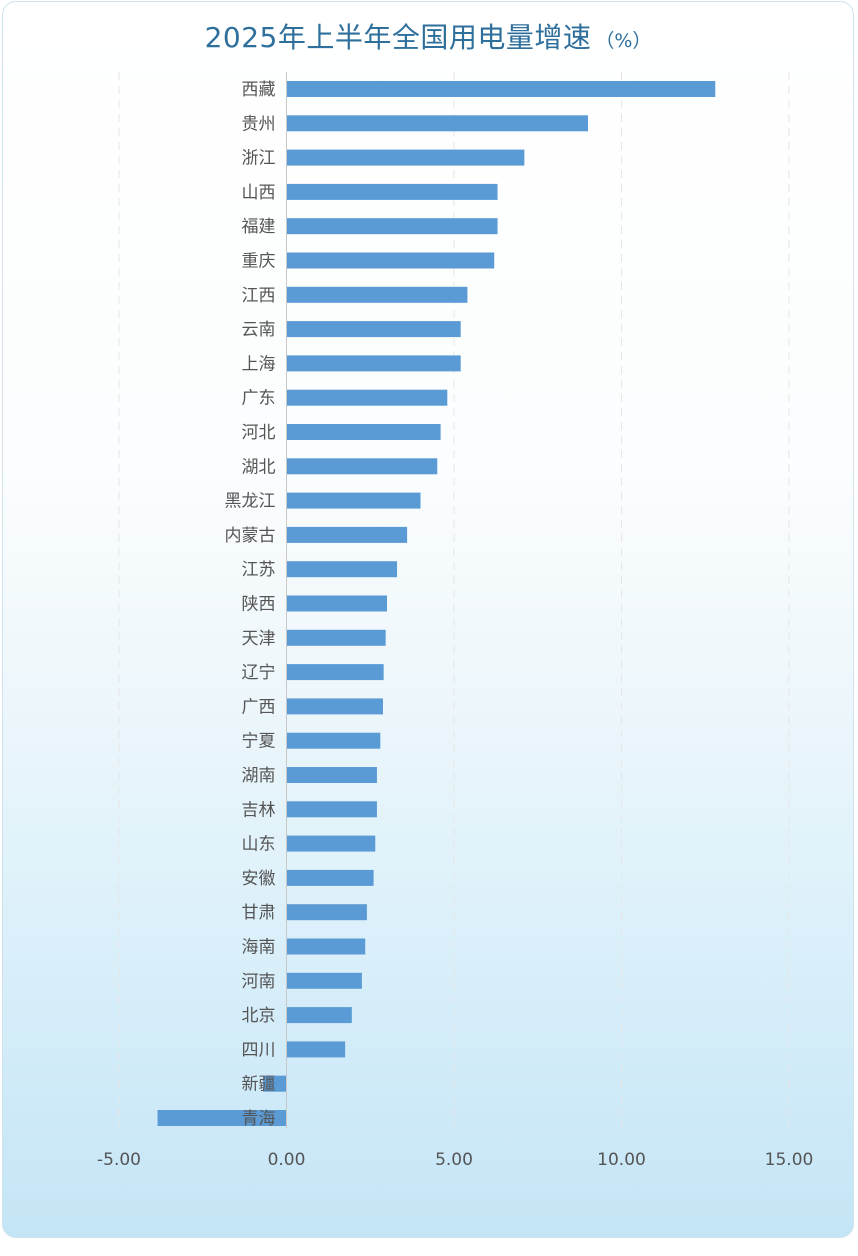 The image size is (858, 1256). What do you see at coordinates (259, 639) in the screenshot?
I see `category-label: 天津` at bounding box center [259, 639].